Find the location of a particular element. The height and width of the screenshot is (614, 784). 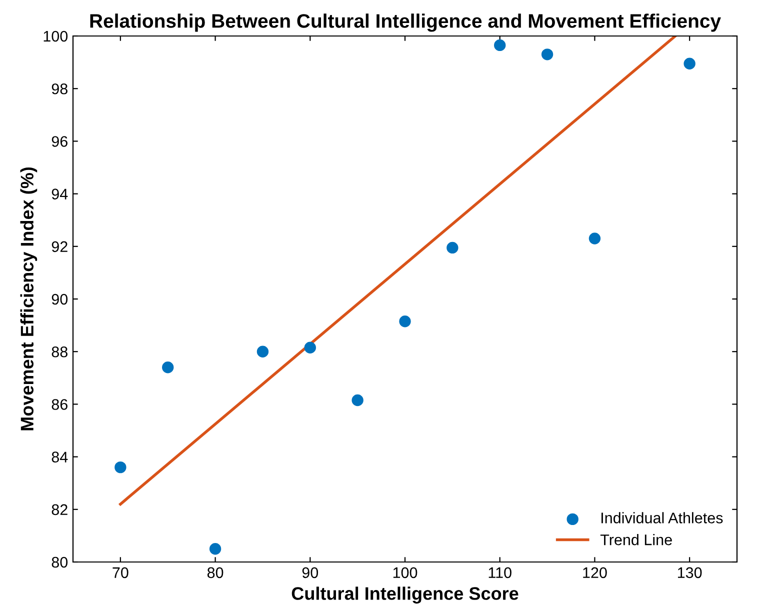

x-tick-label: 80 is located at coordinates (215, 572).